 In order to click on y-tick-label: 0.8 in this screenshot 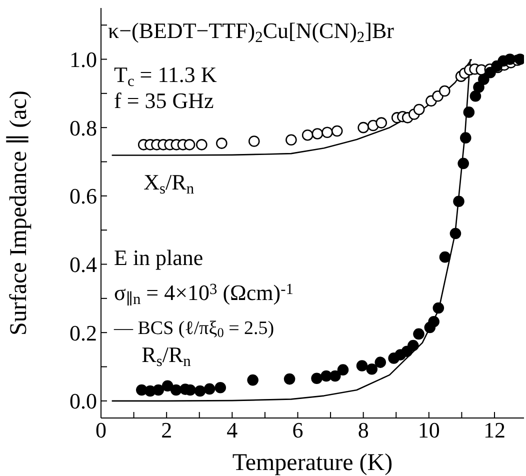, I will do `click(83, 127)`.